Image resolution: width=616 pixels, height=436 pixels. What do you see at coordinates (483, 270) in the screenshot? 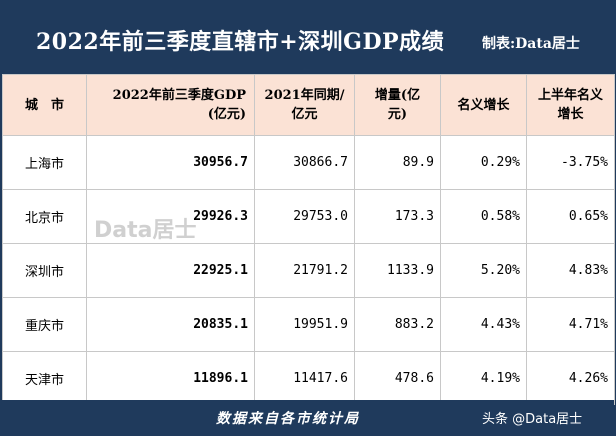
I see `growth-cell: 5.20%` at bounding box center [483, 270].